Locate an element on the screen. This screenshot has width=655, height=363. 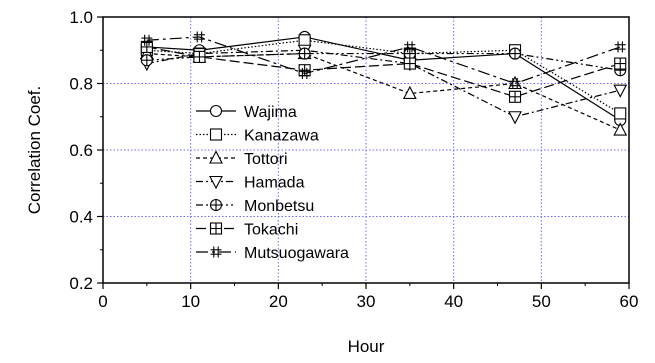
y-tick-label: 0.4 is located at coordinates (81, 217).